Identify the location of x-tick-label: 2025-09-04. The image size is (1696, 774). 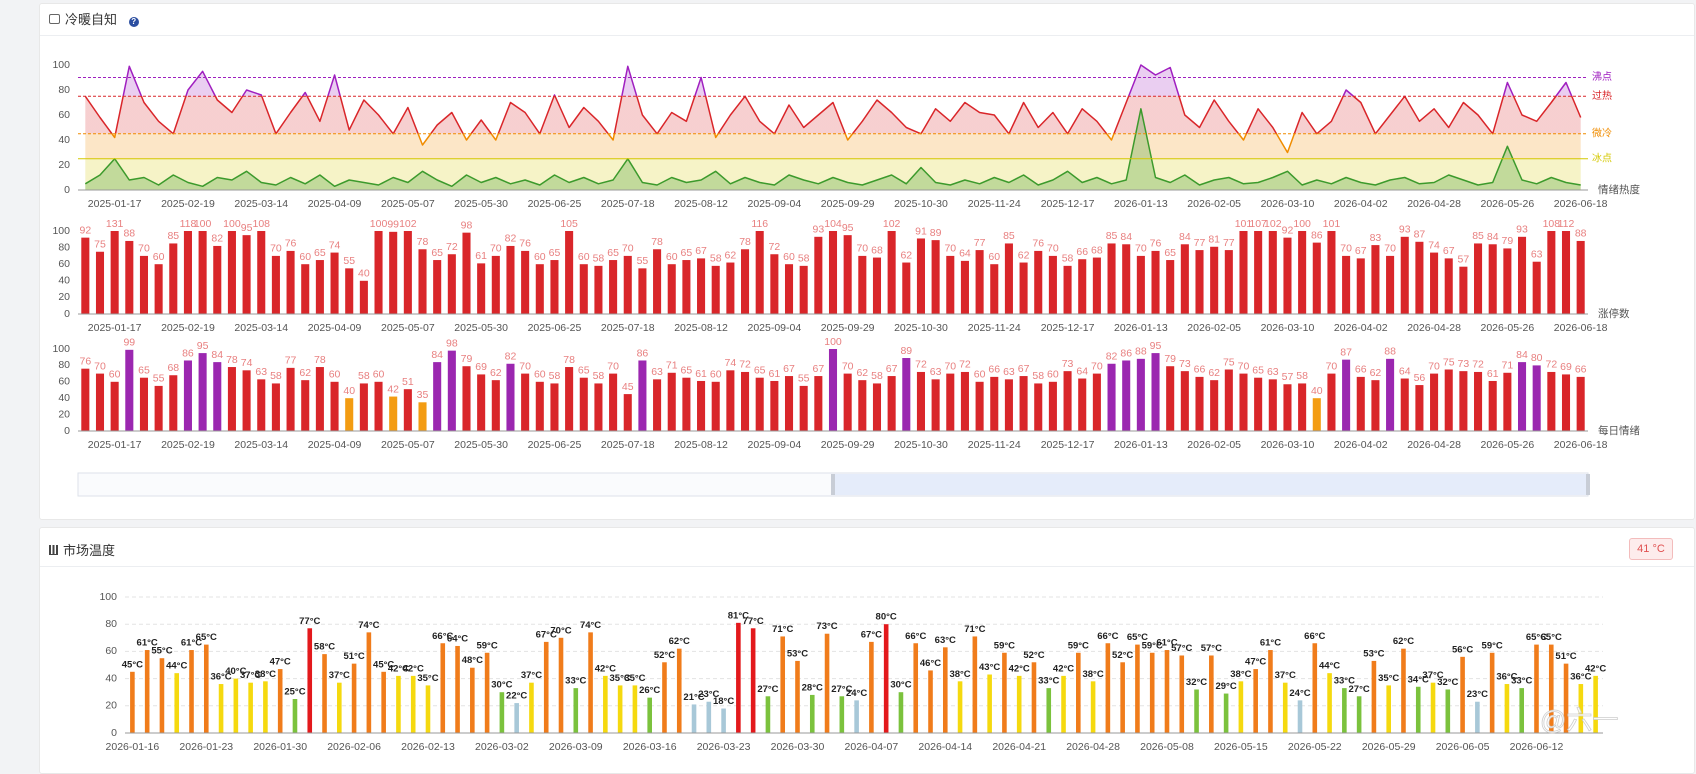
(774, 328).